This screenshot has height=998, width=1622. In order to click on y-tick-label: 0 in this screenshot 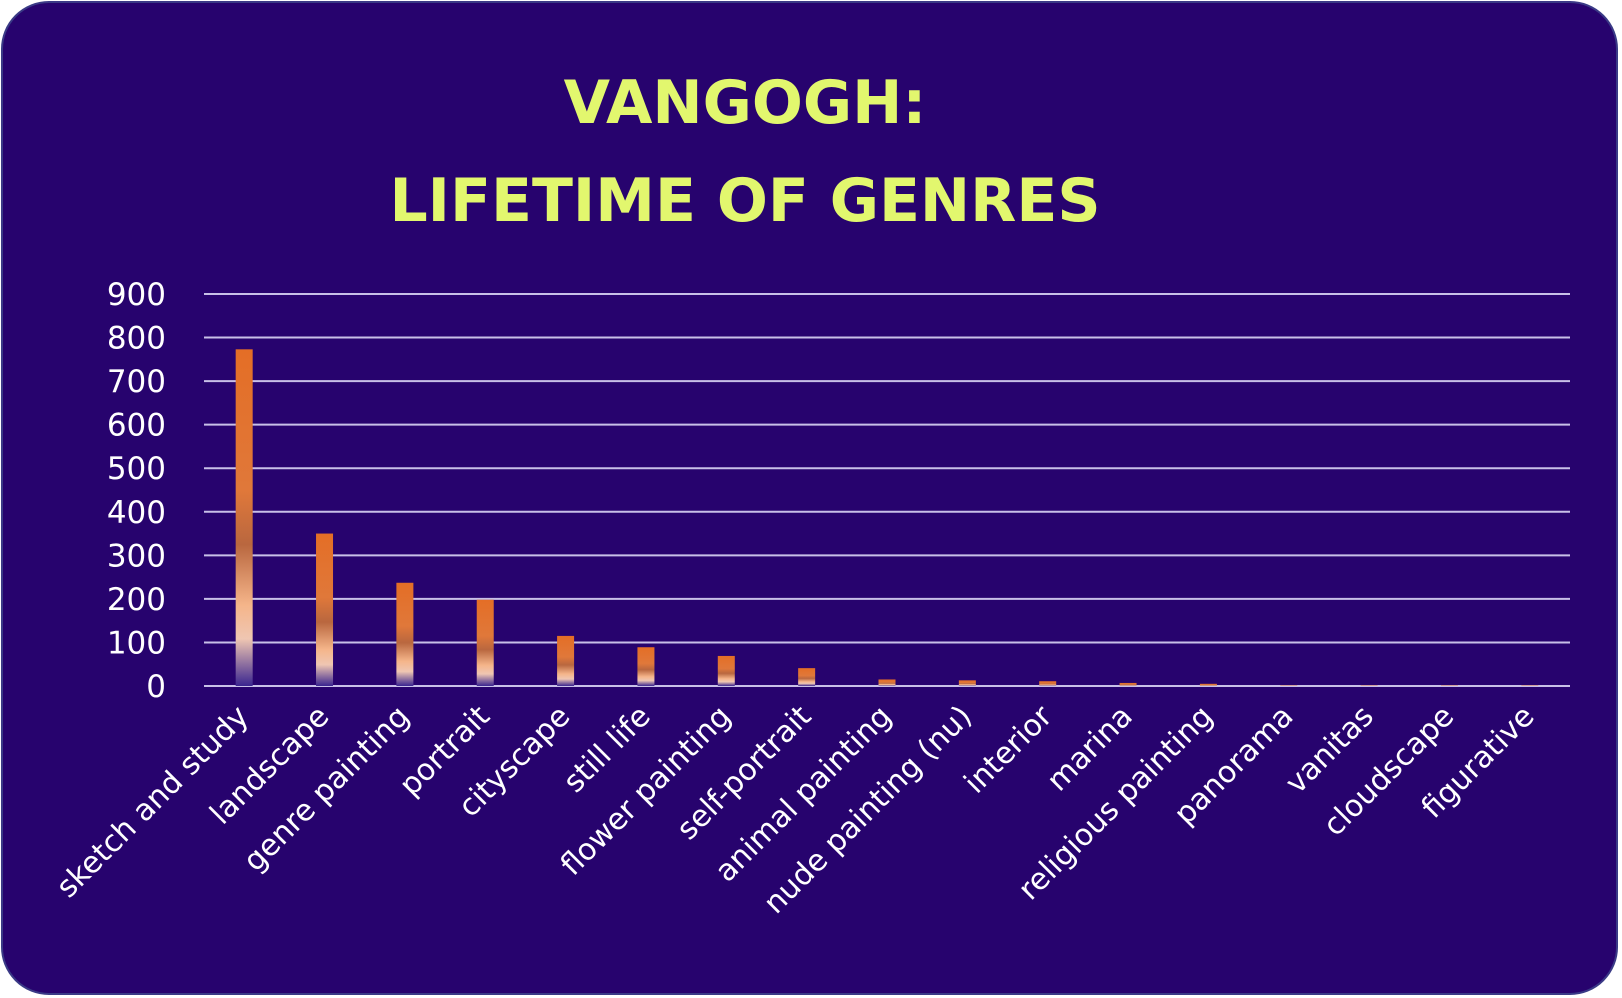, I will do `click(156, 687)`.